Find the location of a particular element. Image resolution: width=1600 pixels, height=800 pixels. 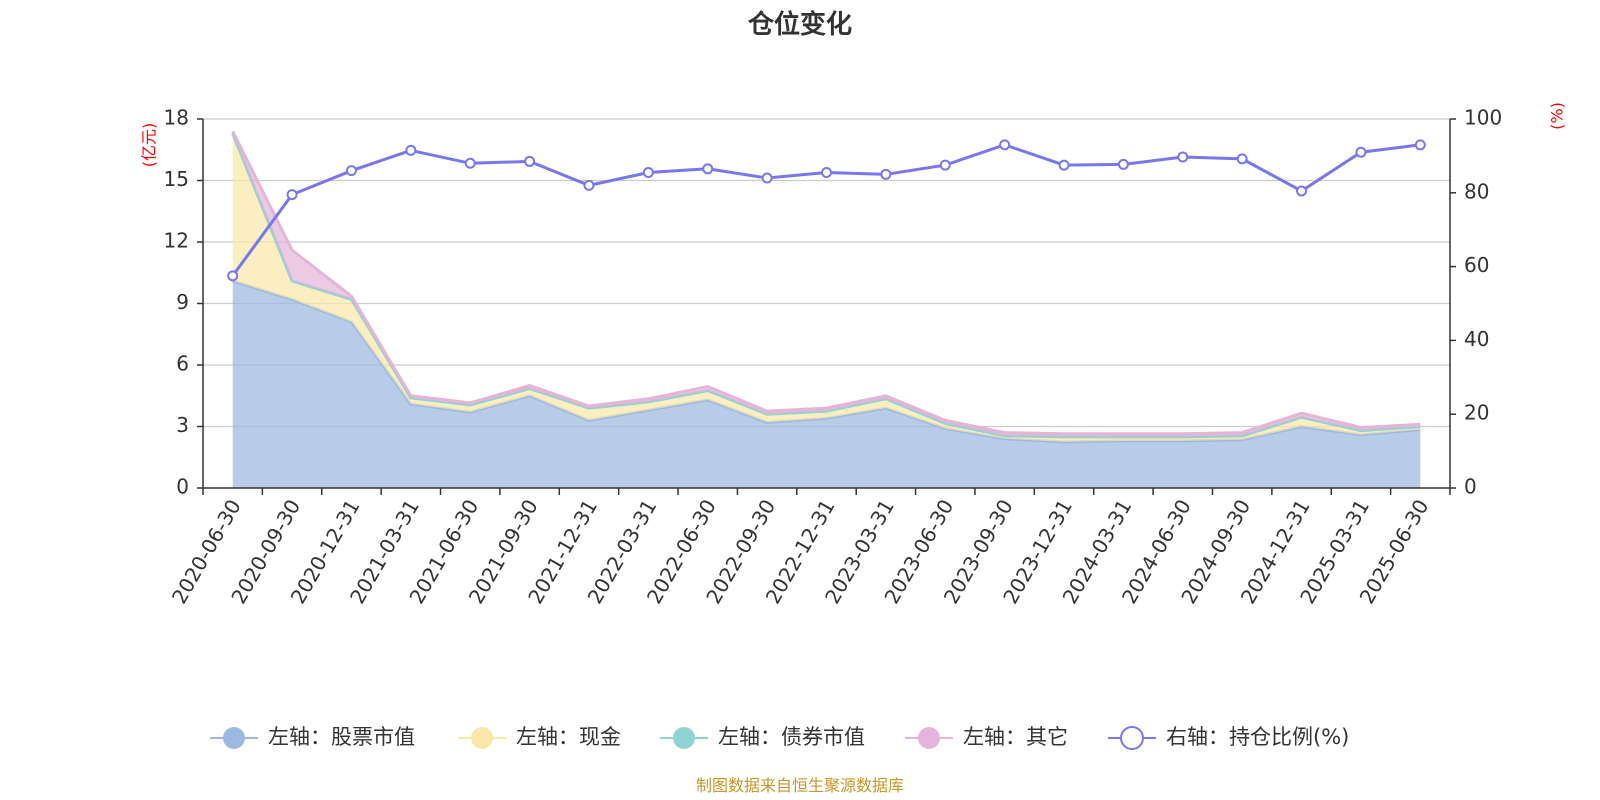

right-tick-label: 80 is located at coordinates (1476, 191).